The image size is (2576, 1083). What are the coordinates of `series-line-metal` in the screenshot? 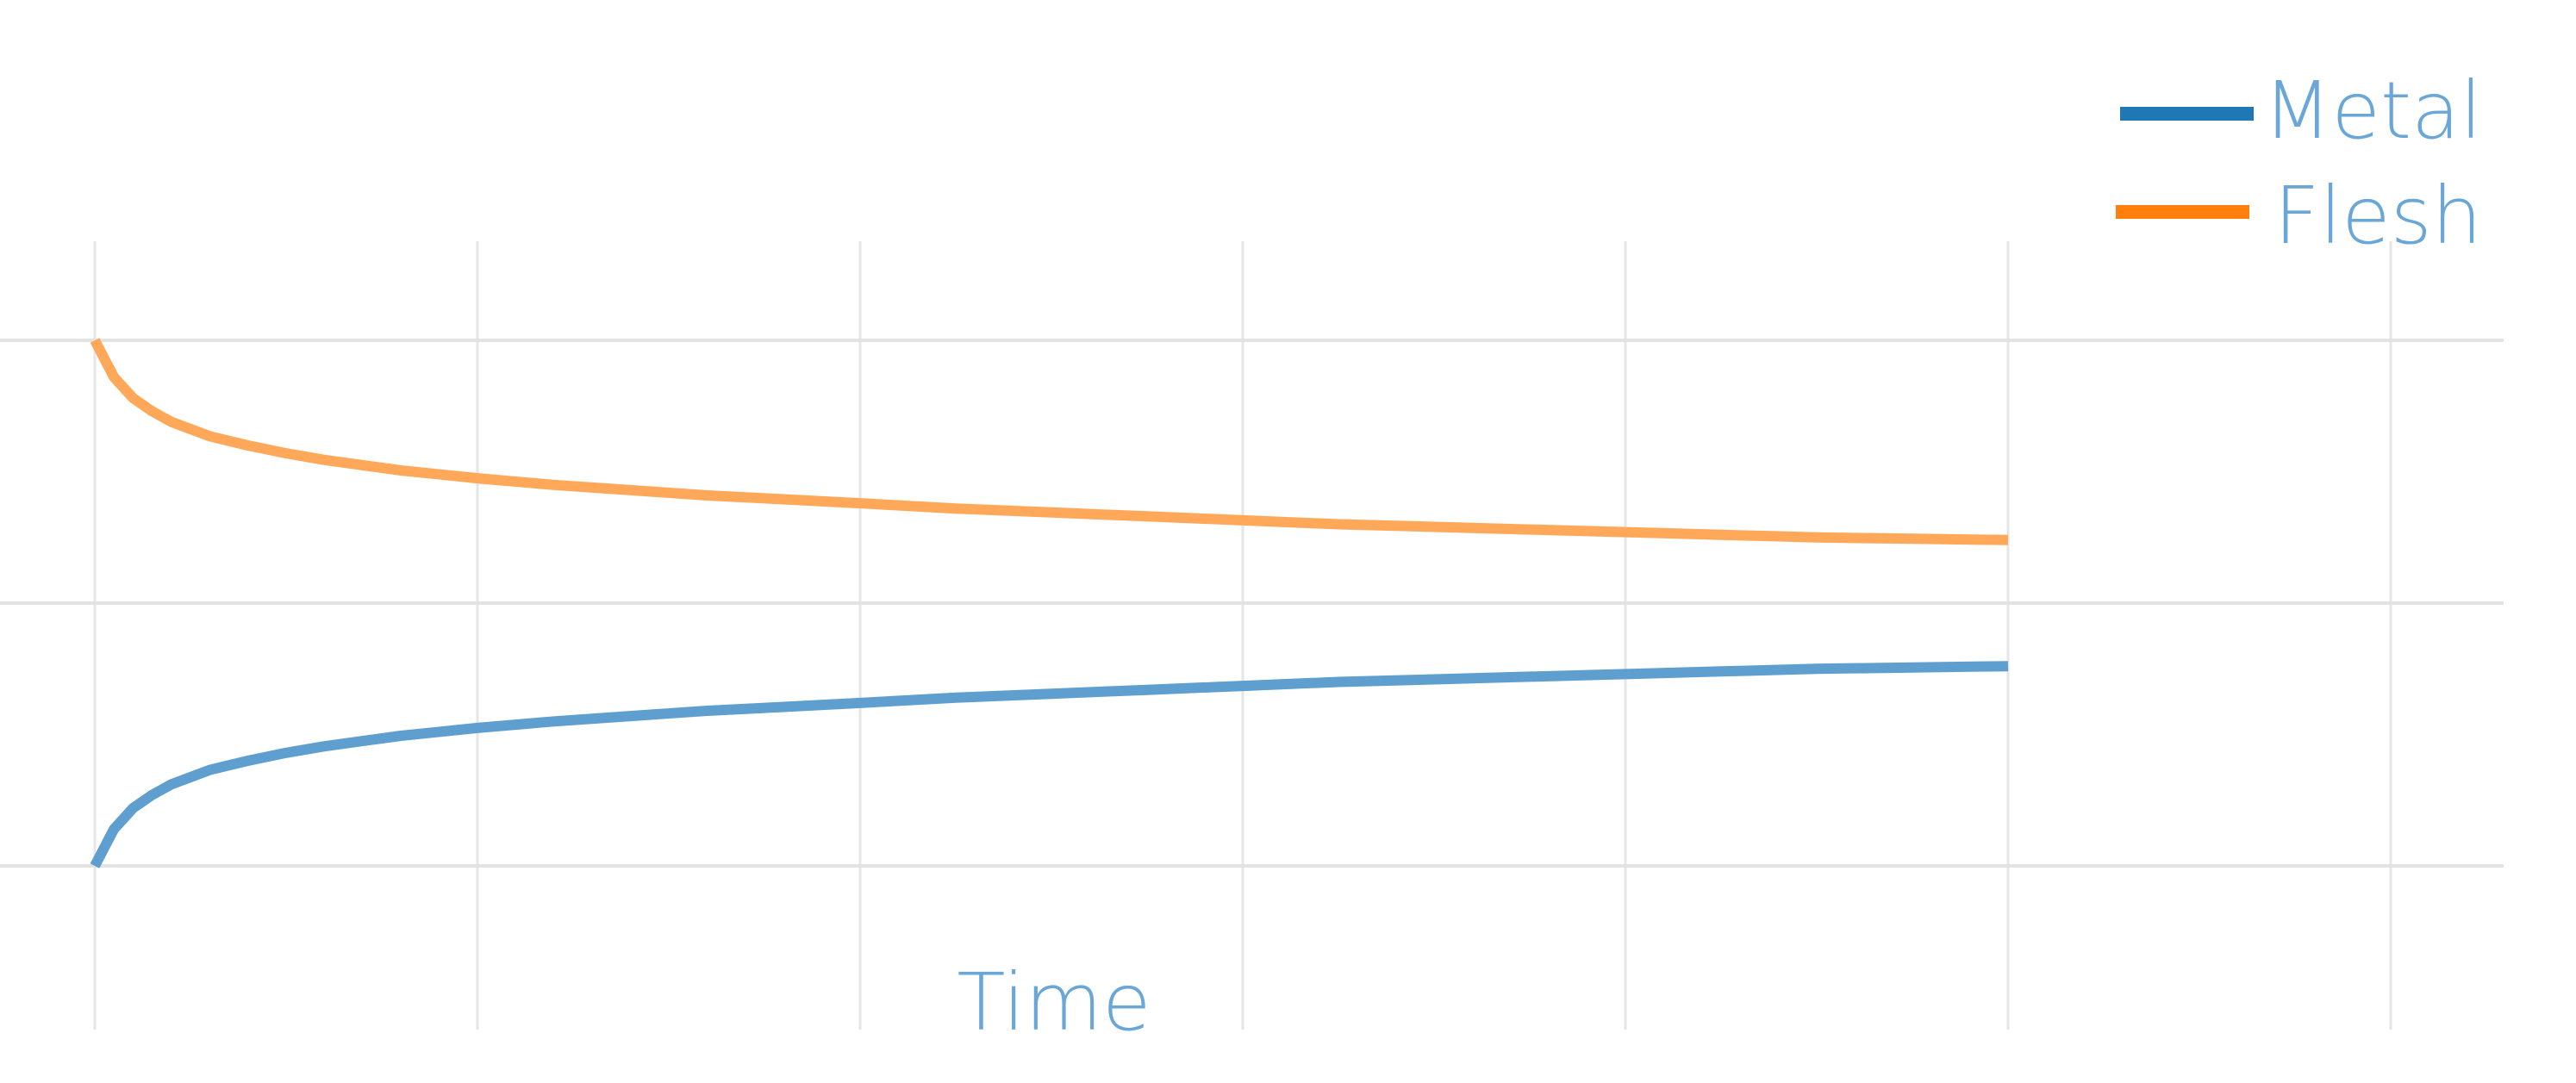 It's located at (1049, 764).